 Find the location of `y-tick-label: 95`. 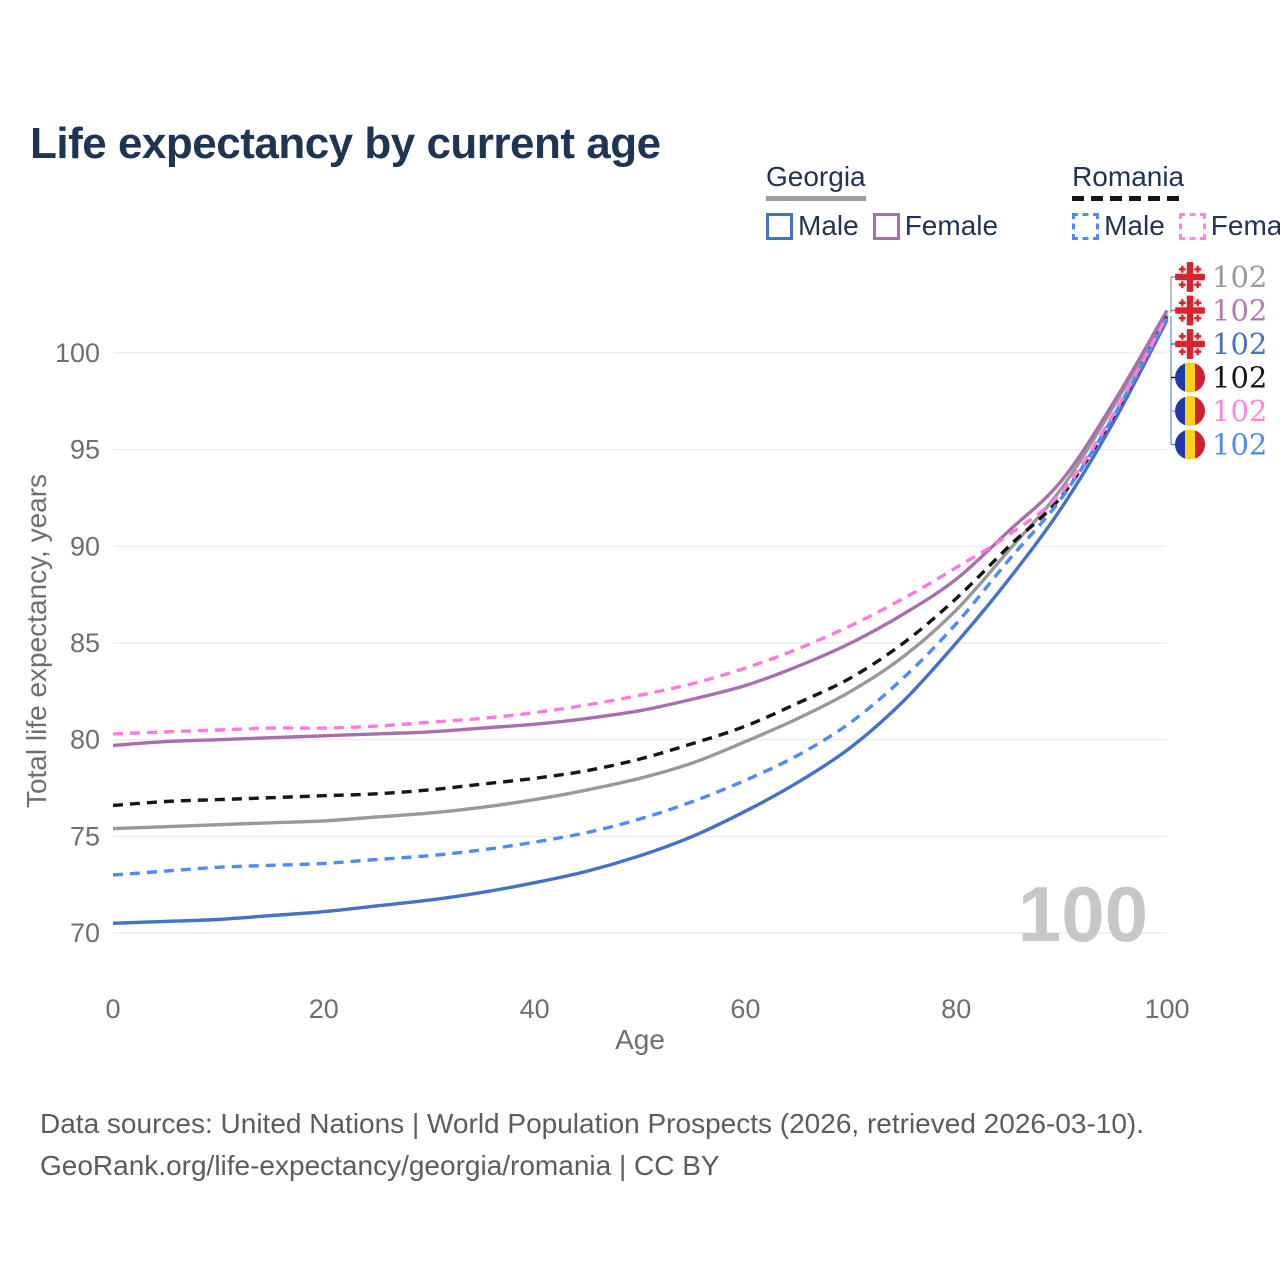

y-tick-label: 95 is located at coordinates (85, 450).